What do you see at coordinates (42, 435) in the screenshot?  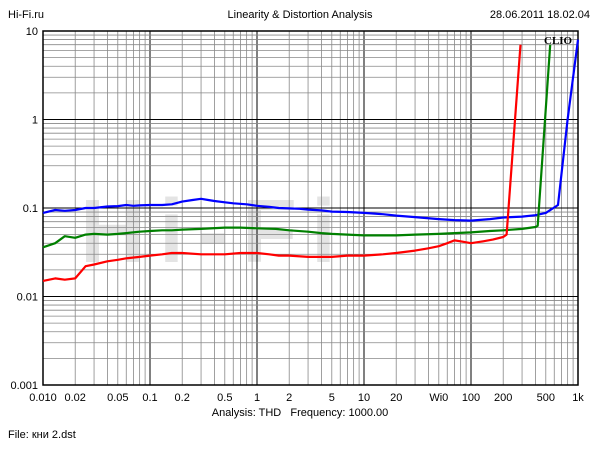 I see `file-name: File: кни 2.dst` at bounding box center [42, 435].